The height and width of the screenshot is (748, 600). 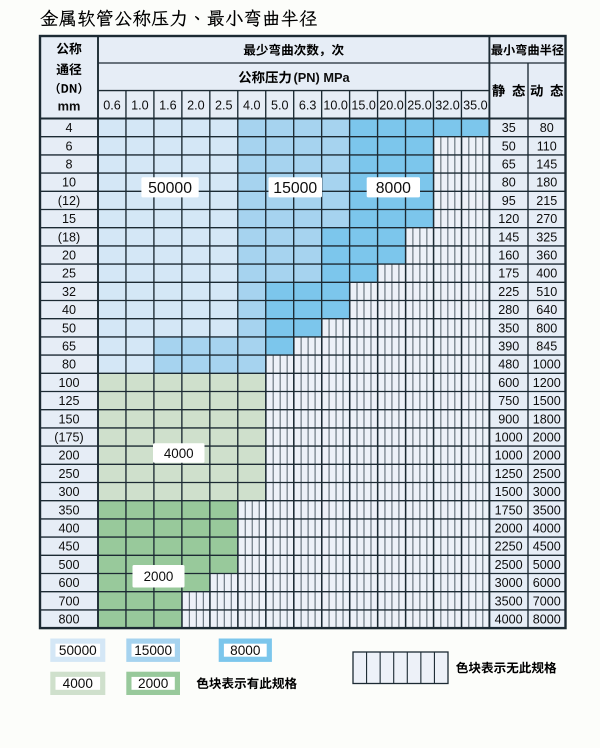 I want to click on svg-text: 1800, so click(x=547, y=419).